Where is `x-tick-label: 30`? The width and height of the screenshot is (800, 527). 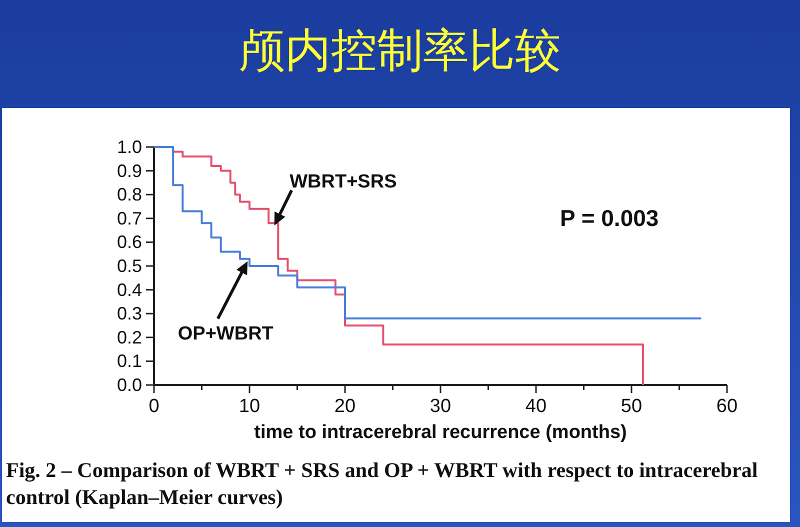
x-tick-label: 30 is located at coordinates (441, 406).